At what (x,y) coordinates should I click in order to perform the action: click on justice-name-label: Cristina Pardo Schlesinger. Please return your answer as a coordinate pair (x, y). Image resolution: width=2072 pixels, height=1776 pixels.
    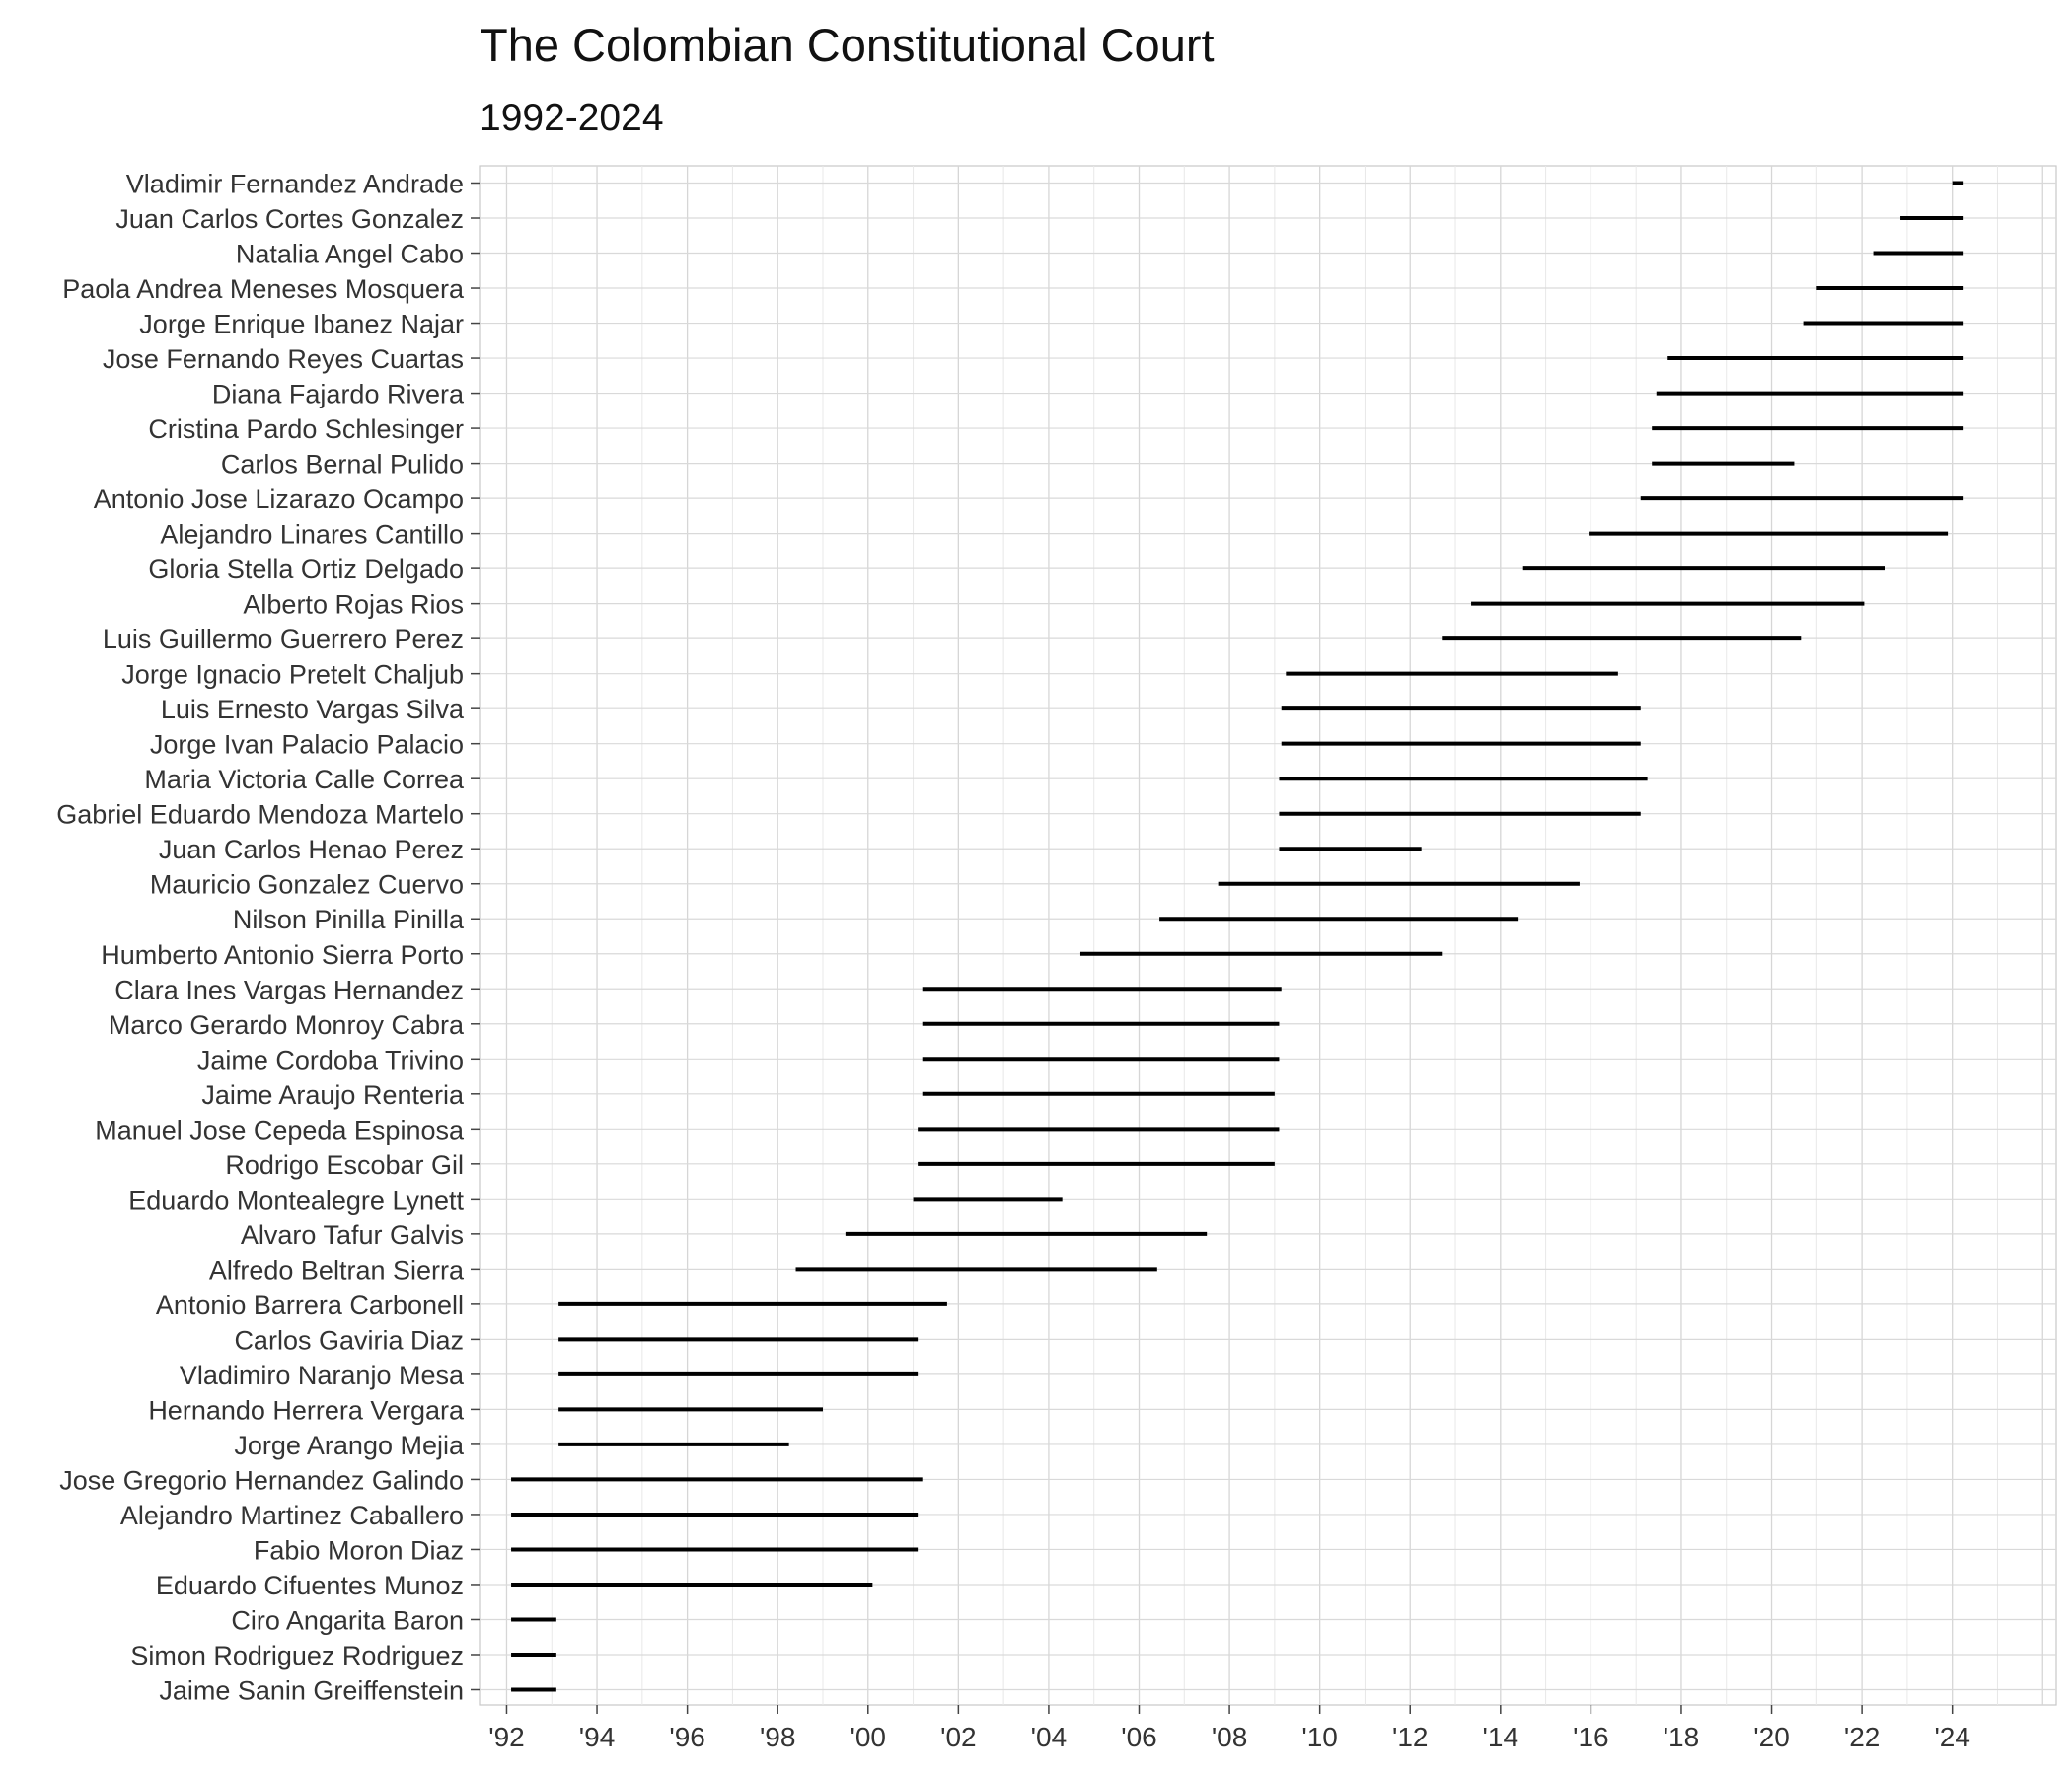
    Looking at the image, I should click on (306, 429).